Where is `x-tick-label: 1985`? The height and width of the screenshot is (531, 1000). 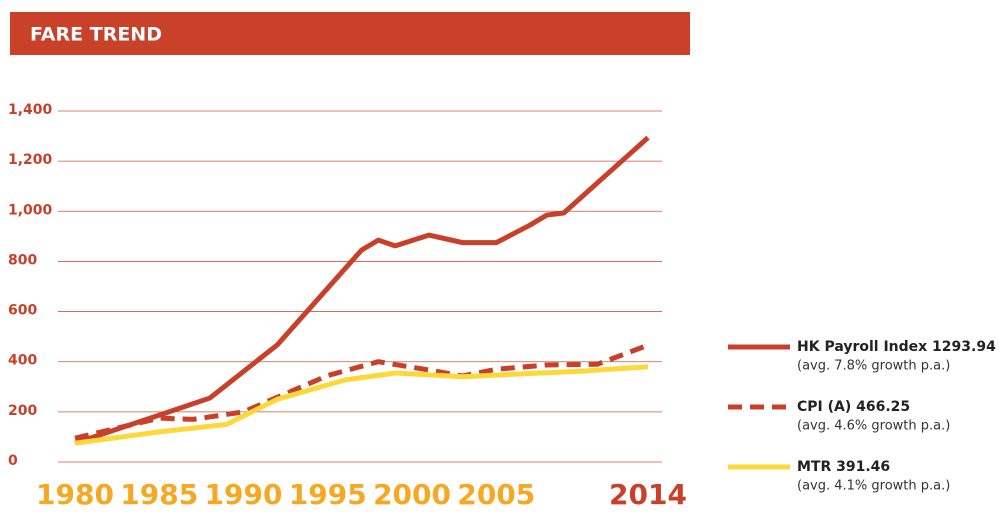
x-tick-label: 1985 is located at coordinates (159, 494).